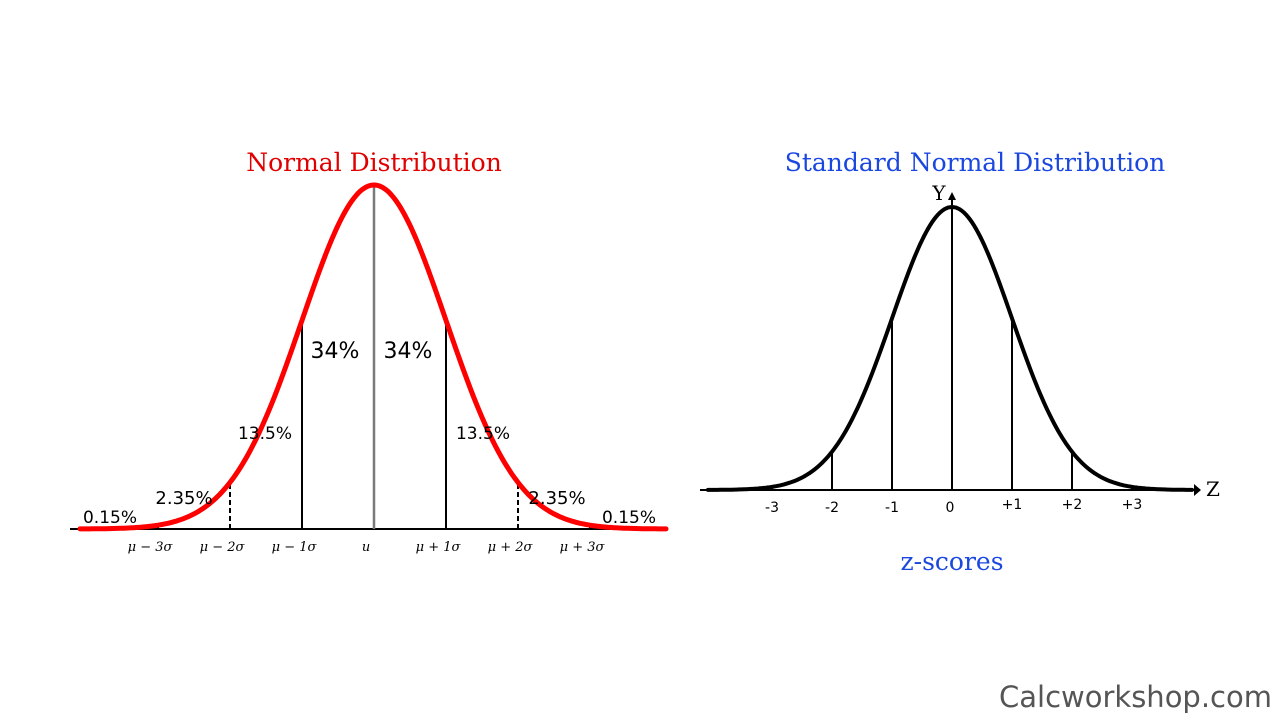  I want to click on z-tick-label: +3, so click(1132, 505).